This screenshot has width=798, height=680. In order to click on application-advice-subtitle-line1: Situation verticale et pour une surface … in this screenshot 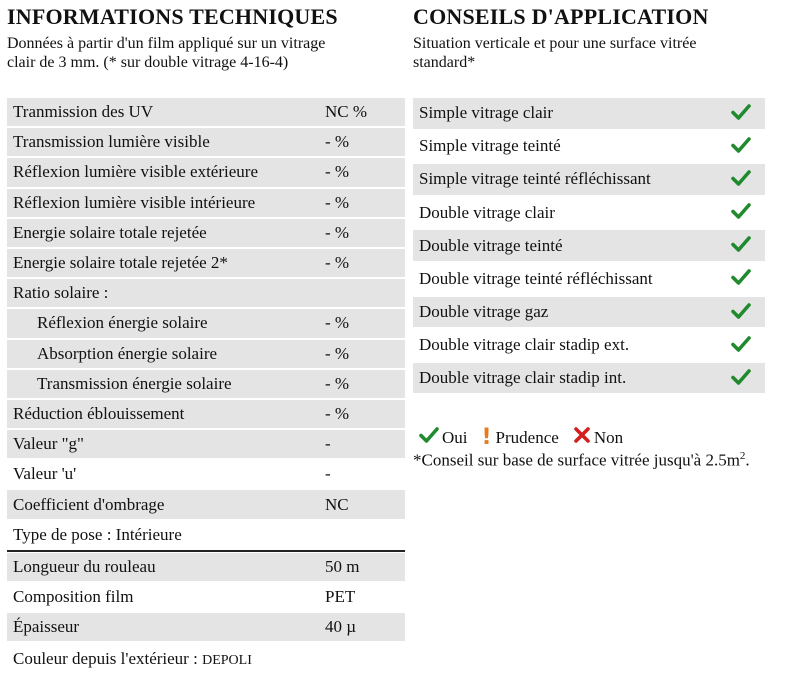, I will do `click(555, 43)`.